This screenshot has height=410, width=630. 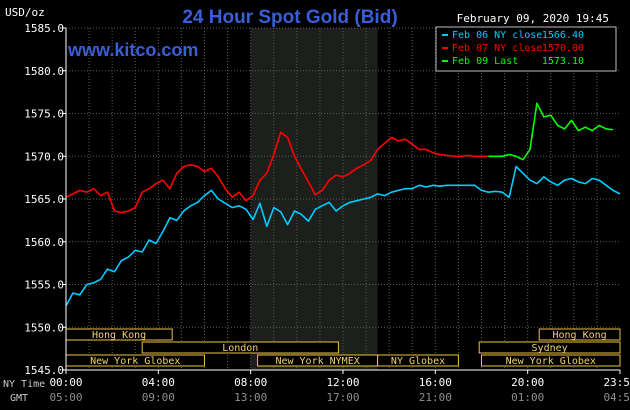 I want to click on x-tick-label-ny: 08:00, so click(x=250, y=382).